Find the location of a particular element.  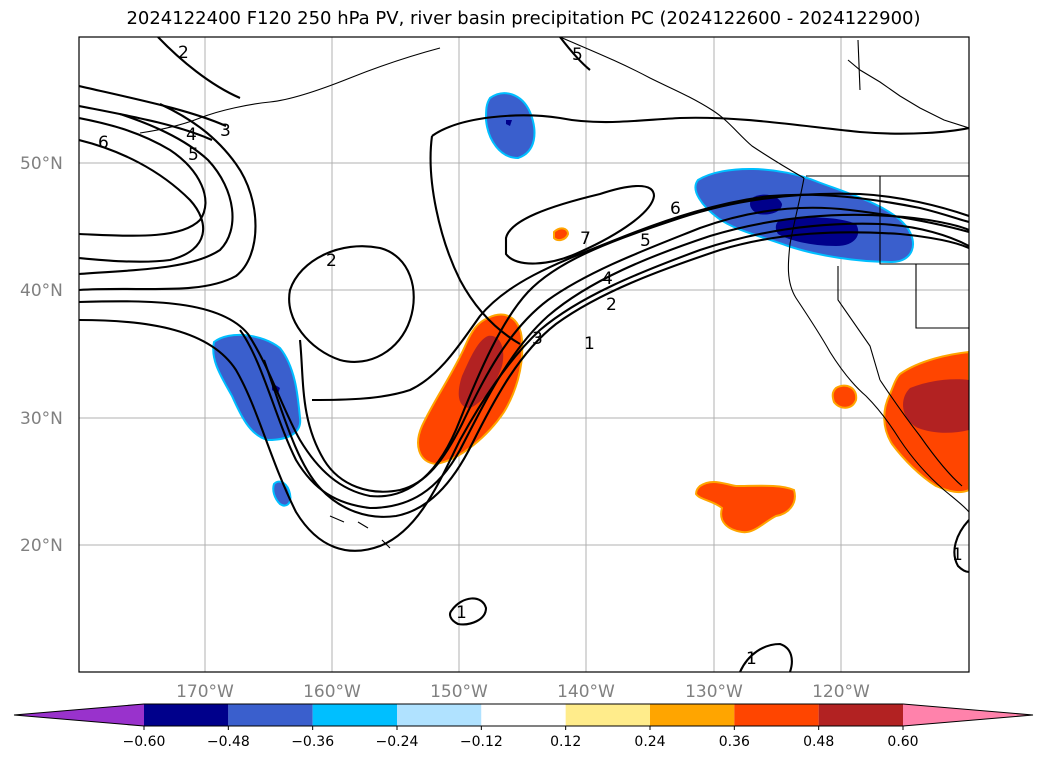

pv-contour-5-northeast is located at coordinates (575, 54).